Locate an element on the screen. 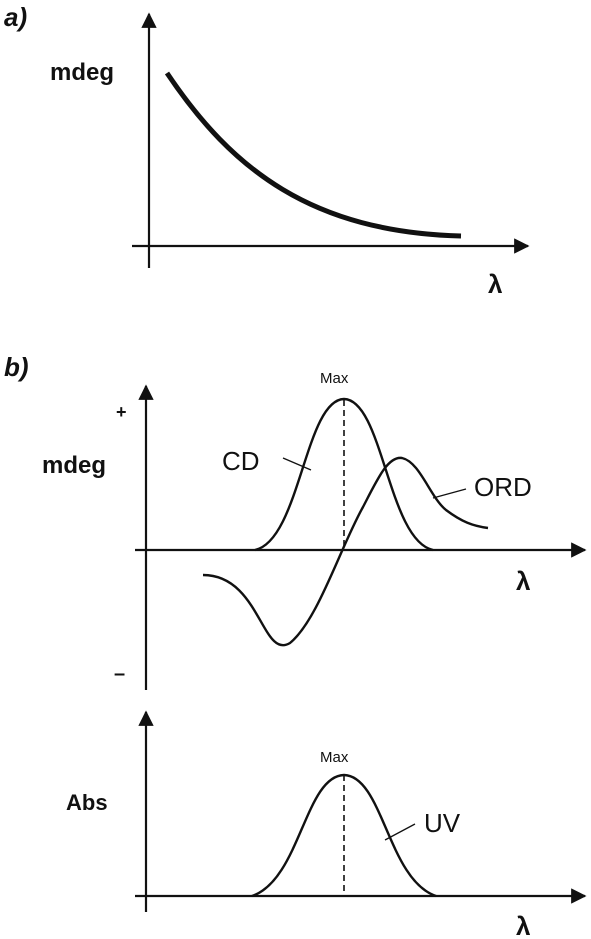 The image size is (591, 939). series-label-cd: CD is located at coordinates (241, 461).